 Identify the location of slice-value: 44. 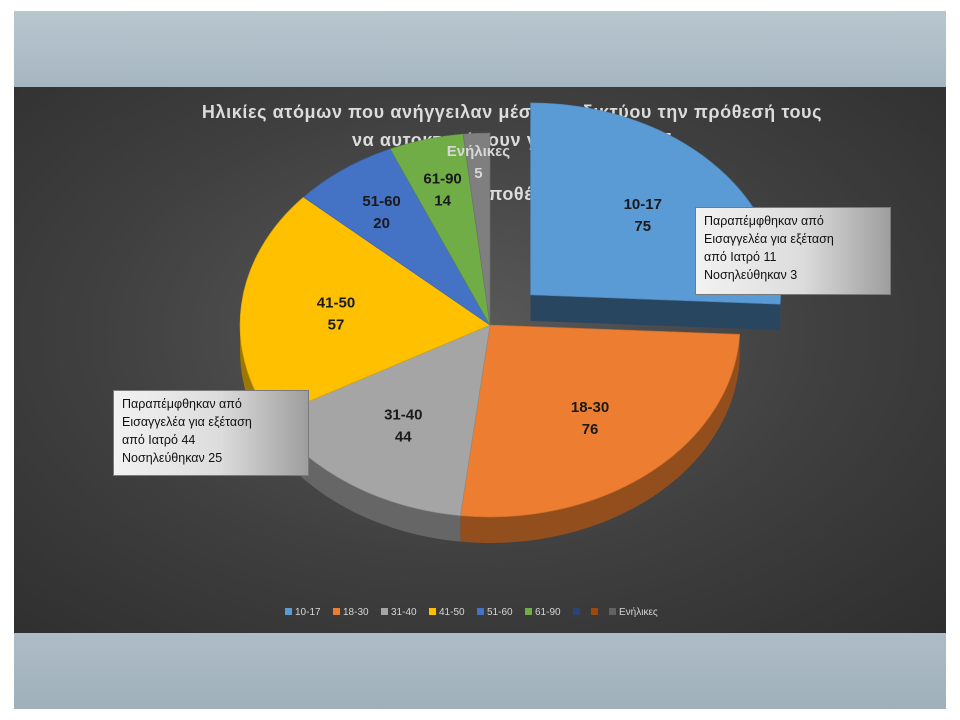
(403, 437).